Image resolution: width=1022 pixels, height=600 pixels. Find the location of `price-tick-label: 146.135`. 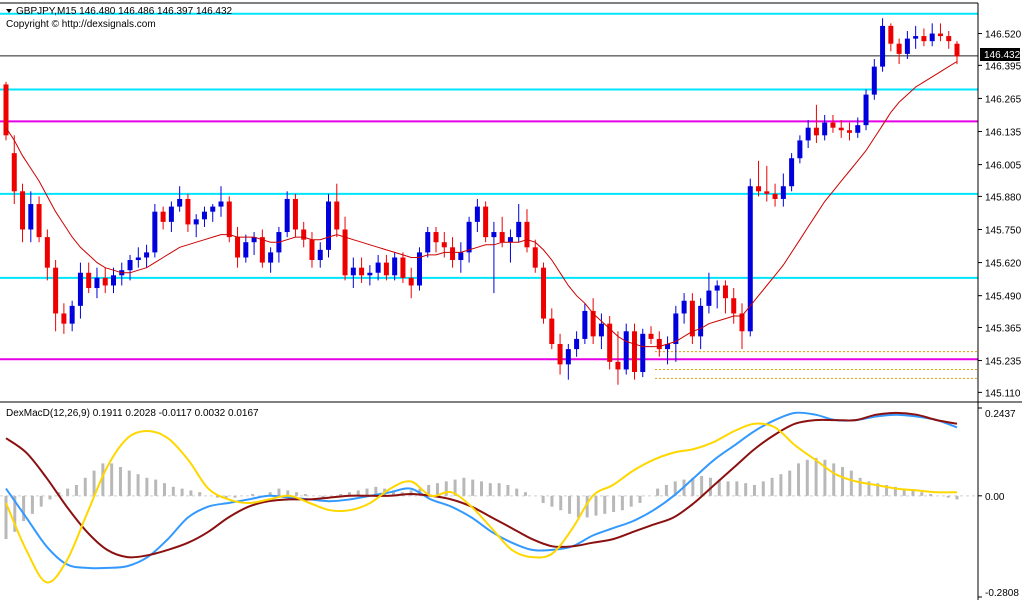

price-tick-label: 146.135 is located at coordinates (1003, 133).